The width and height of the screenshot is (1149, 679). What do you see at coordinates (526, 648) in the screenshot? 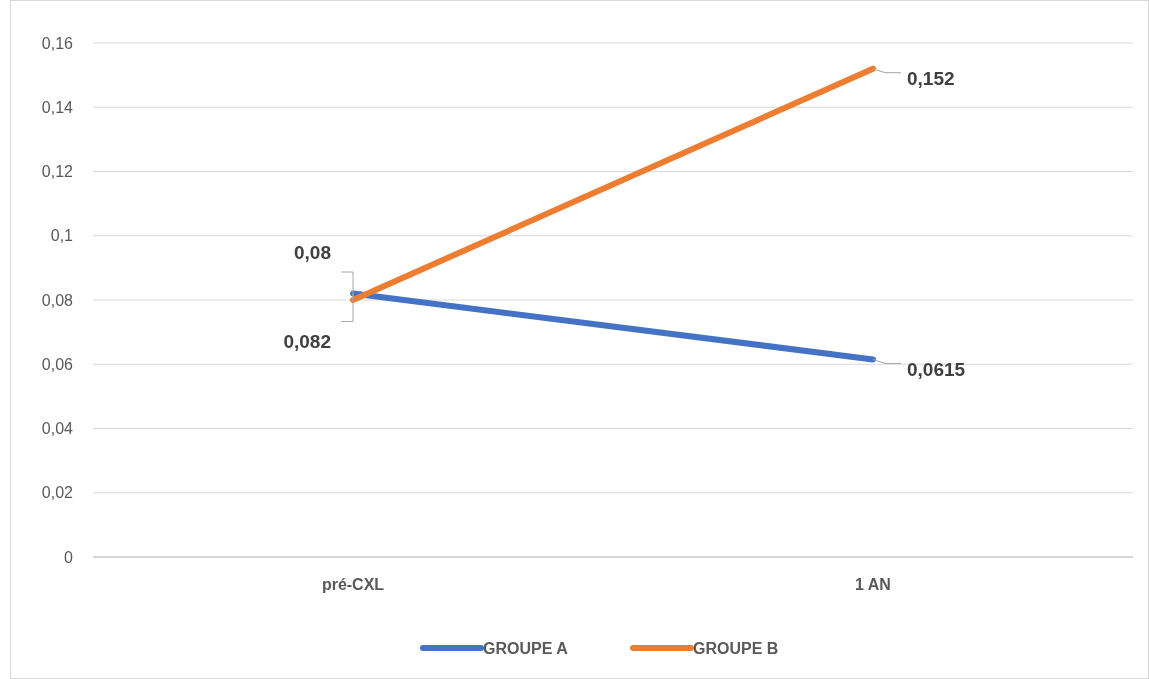
I see `legend-label: GROUPE A` at bounding box center [526, 648].